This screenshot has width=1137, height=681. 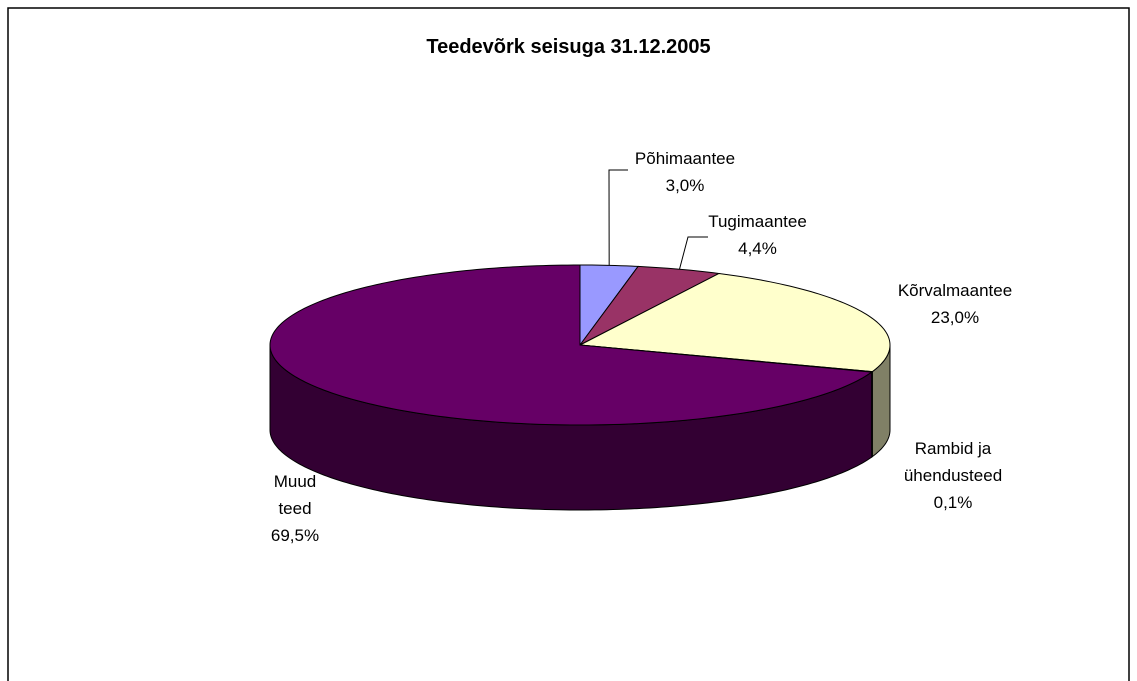 What do you see at coordinates (685, 185) in the screenshot?
I see `value-label: 3,0%` at bounding box center [685, 185].